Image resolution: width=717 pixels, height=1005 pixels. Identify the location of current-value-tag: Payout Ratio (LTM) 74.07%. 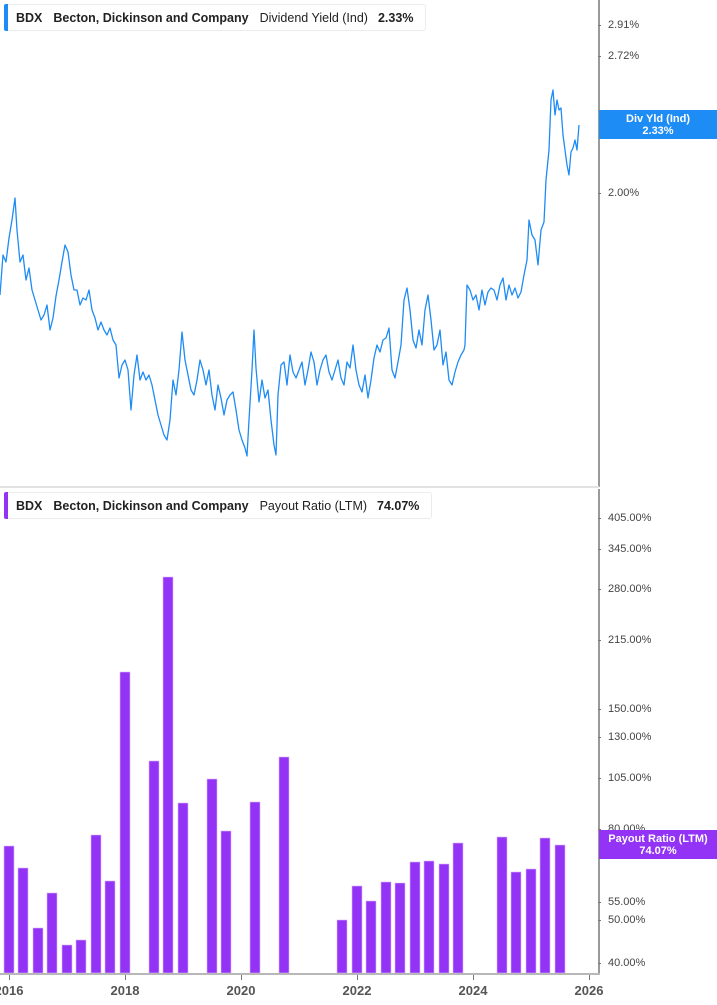
(658, 844).